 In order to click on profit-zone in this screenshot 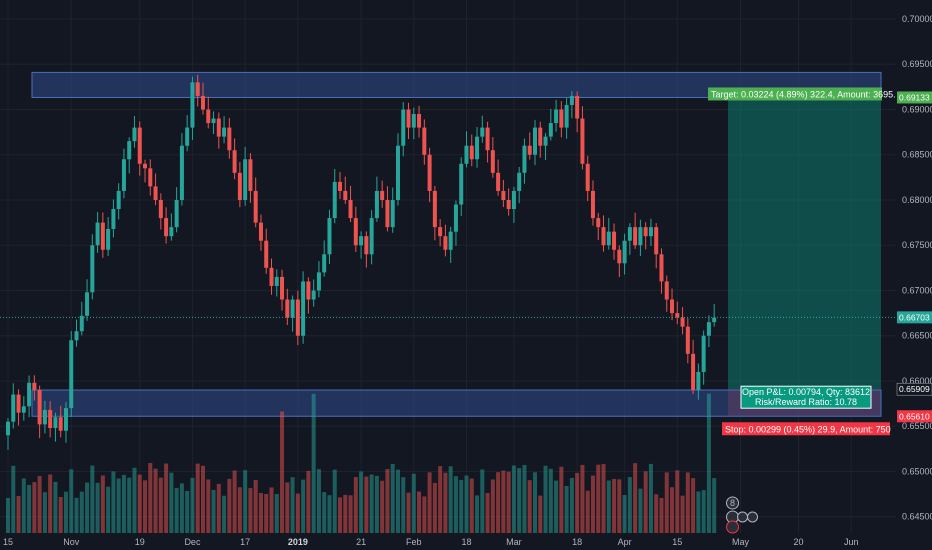, I will do `click(804, 243)`.